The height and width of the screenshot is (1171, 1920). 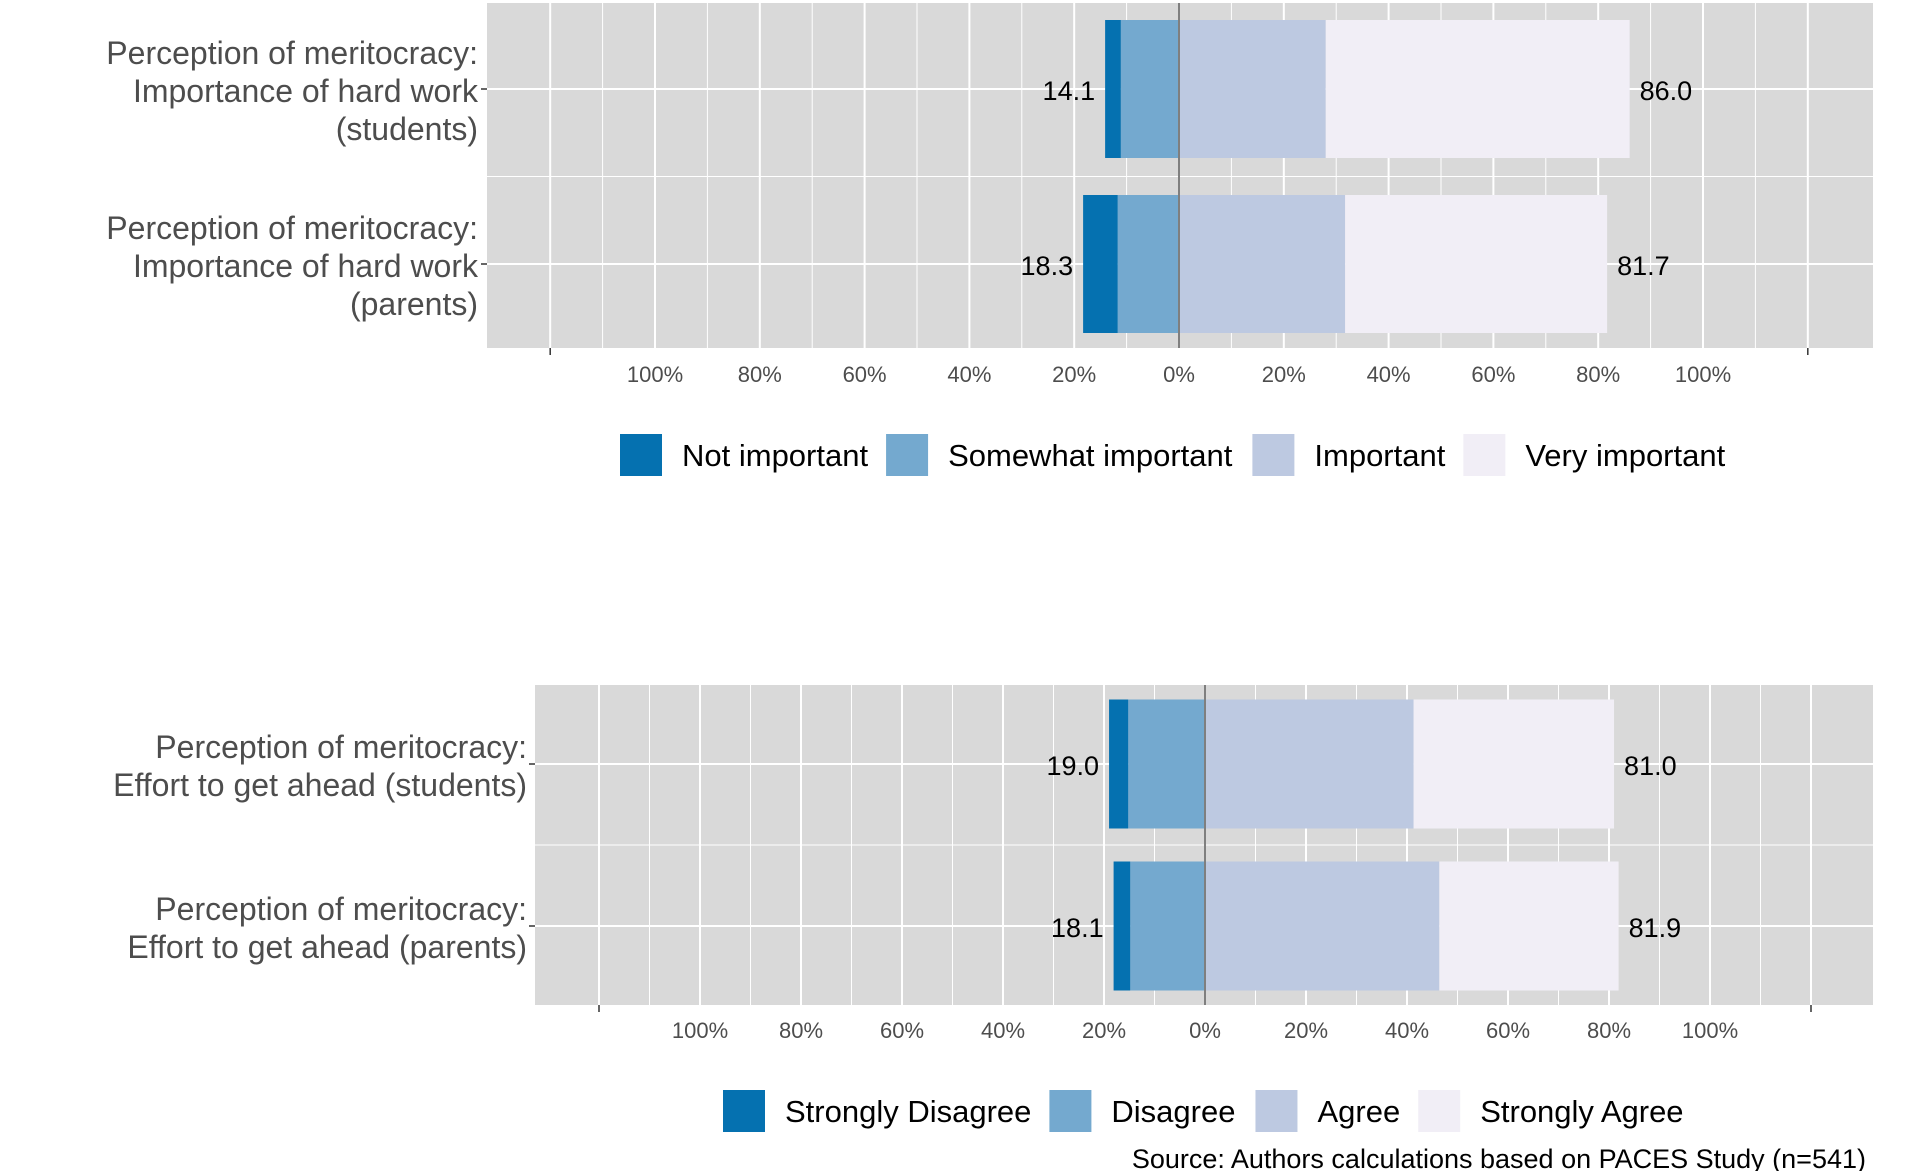 I want to click on category-label: (students), so click(x=407, y=129).